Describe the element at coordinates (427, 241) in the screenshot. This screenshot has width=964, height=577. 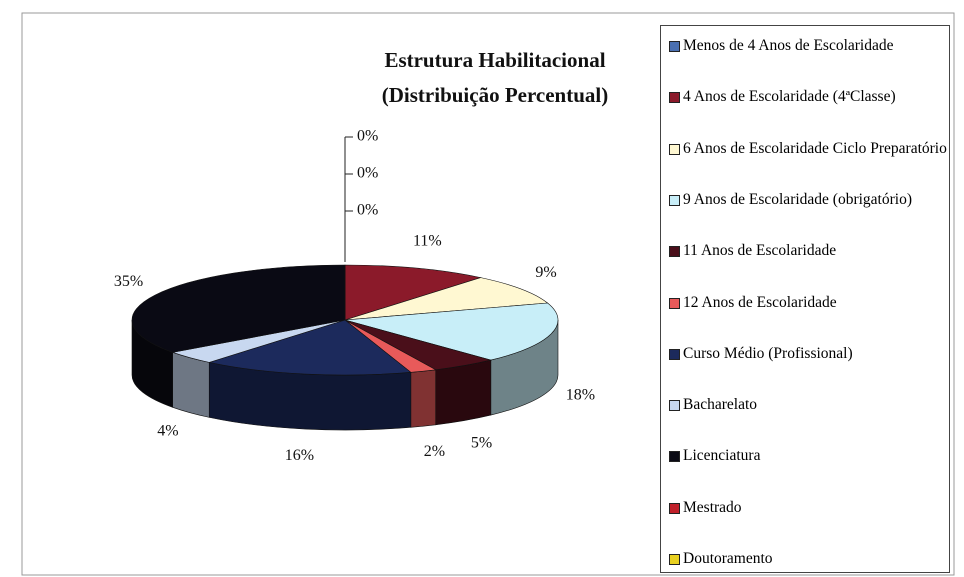
I see `data-label: 11%` at that location.